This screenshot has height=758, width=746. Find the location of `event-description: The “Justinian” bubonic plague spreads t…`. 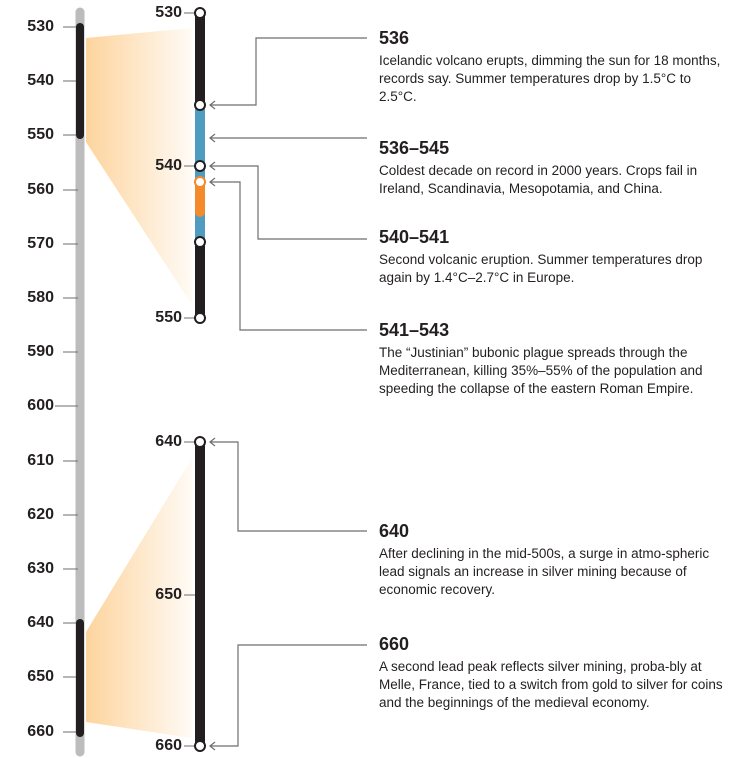

event-description: The “Justinian” bubonic plague spreads t… is located at coordinates (541, 370).